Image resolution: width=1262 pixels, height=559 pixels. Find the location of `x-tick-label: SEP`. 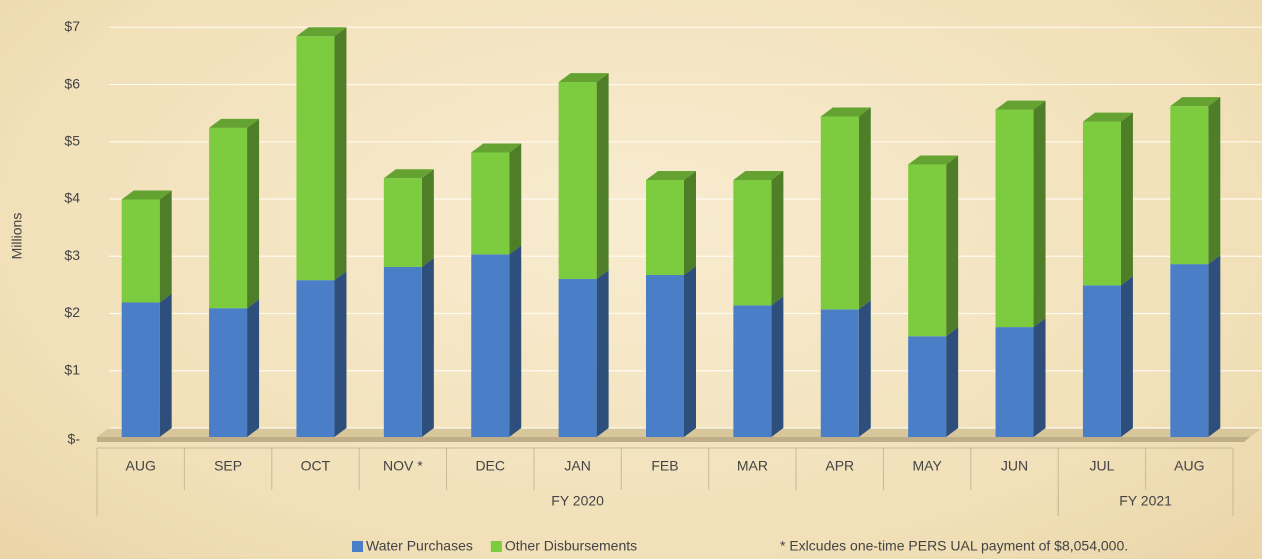

x-tick-label: SEP is located at coordinates (228, 466).